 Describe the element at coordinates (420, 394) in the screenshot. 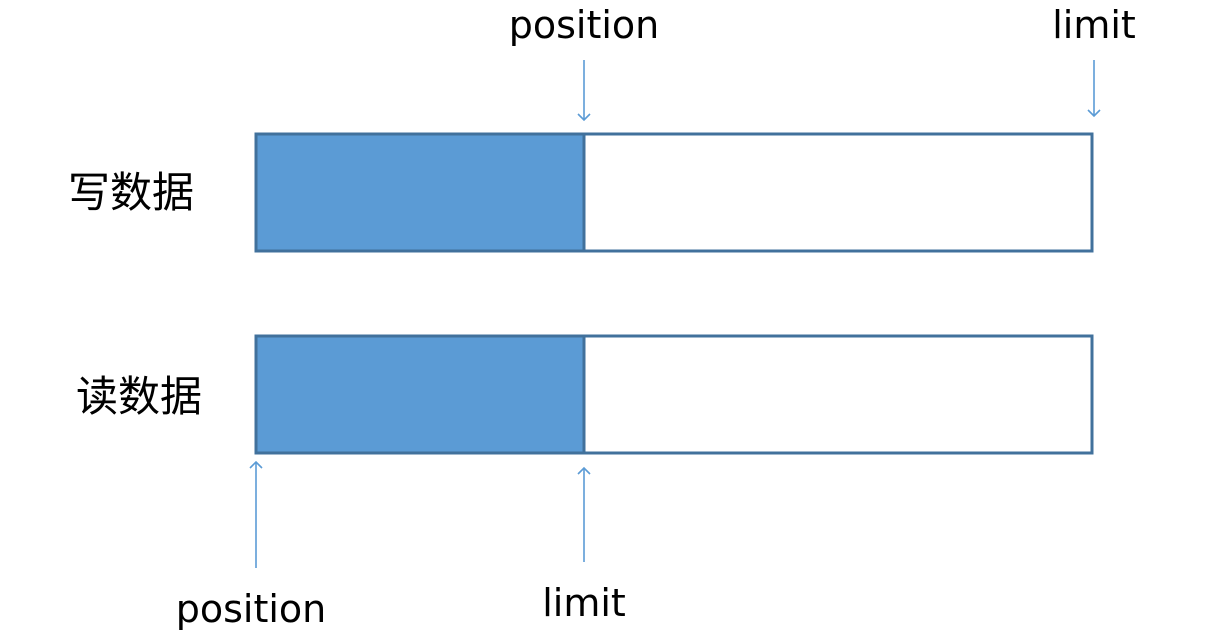

I see `read-buffer-filled` at that location.